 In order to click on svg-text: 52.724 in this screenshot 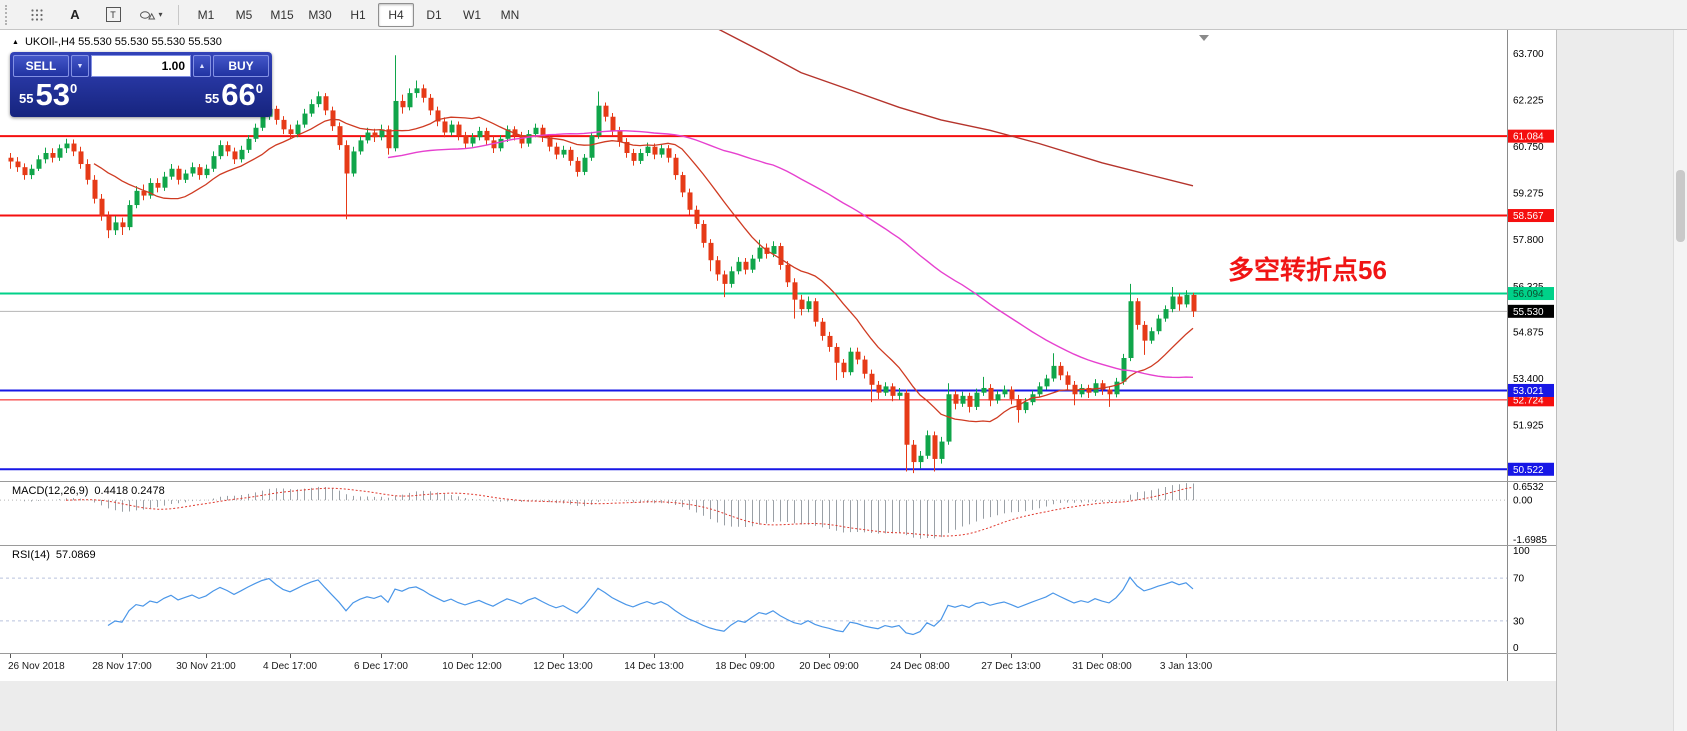, I will do `click(1528, 400)`.